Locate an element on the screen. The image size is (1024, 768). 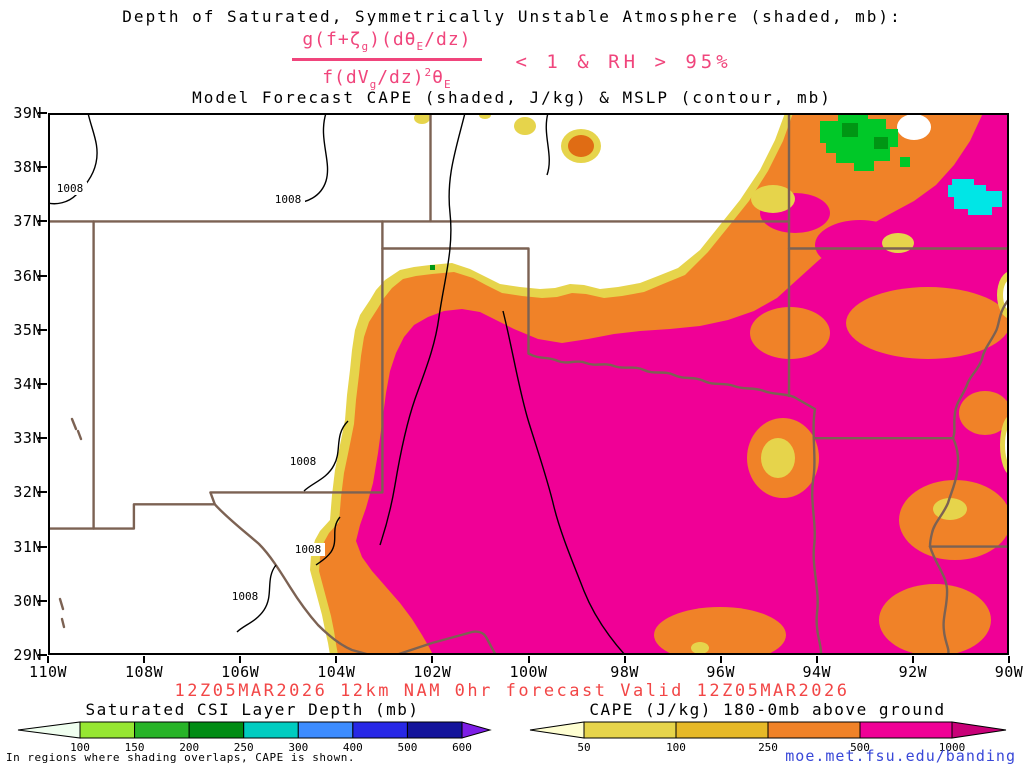
colorbar-tick-label: 1000 is located at coordinates (952, 747).